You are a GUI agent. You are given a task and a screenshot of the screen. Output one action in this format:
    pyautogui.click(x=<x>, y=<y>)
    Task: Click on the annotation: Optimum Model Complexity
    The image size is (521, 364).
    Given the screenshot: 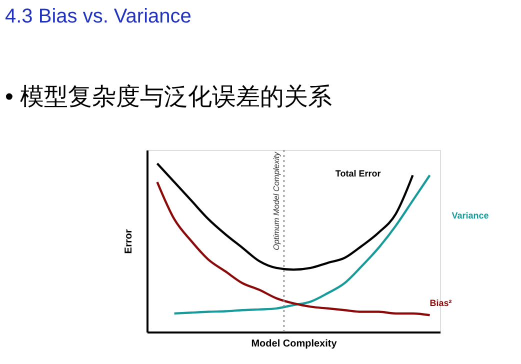 What is the action you would take?
    pyautogui.click(x=276, y=200)
    